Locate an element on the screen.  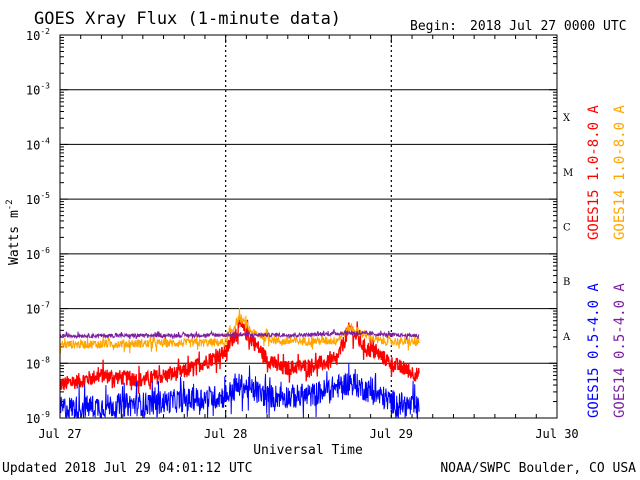
chart-title: GOES Xray Flux (1-minute data) is located at coordinates (187, 19).